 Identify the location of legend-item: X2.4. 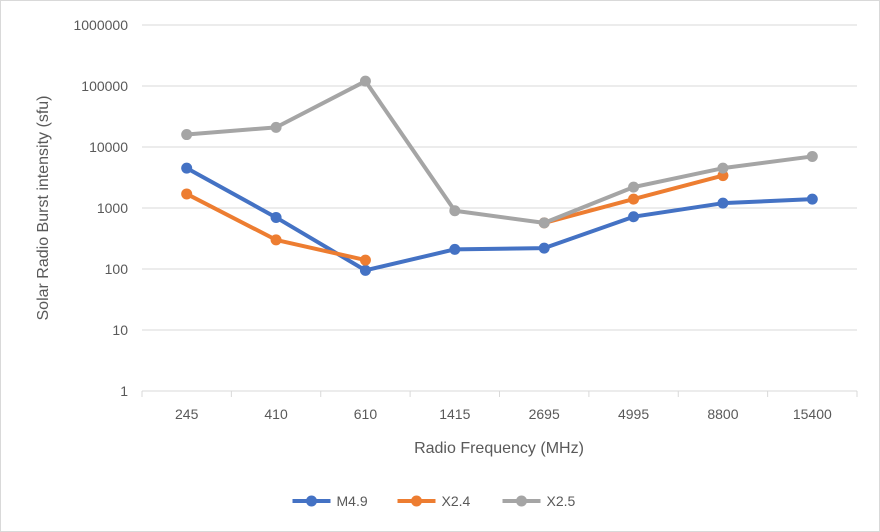
(434, 501).